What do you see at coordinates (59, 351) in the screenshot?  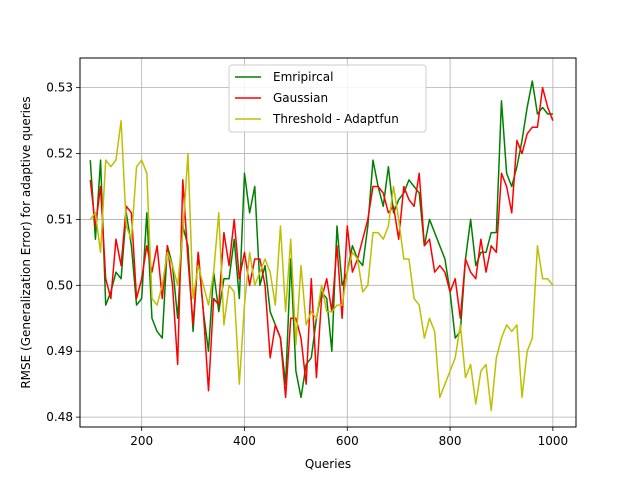 I see `y-tick-label: 0.49` at bounding box center [59, 351].